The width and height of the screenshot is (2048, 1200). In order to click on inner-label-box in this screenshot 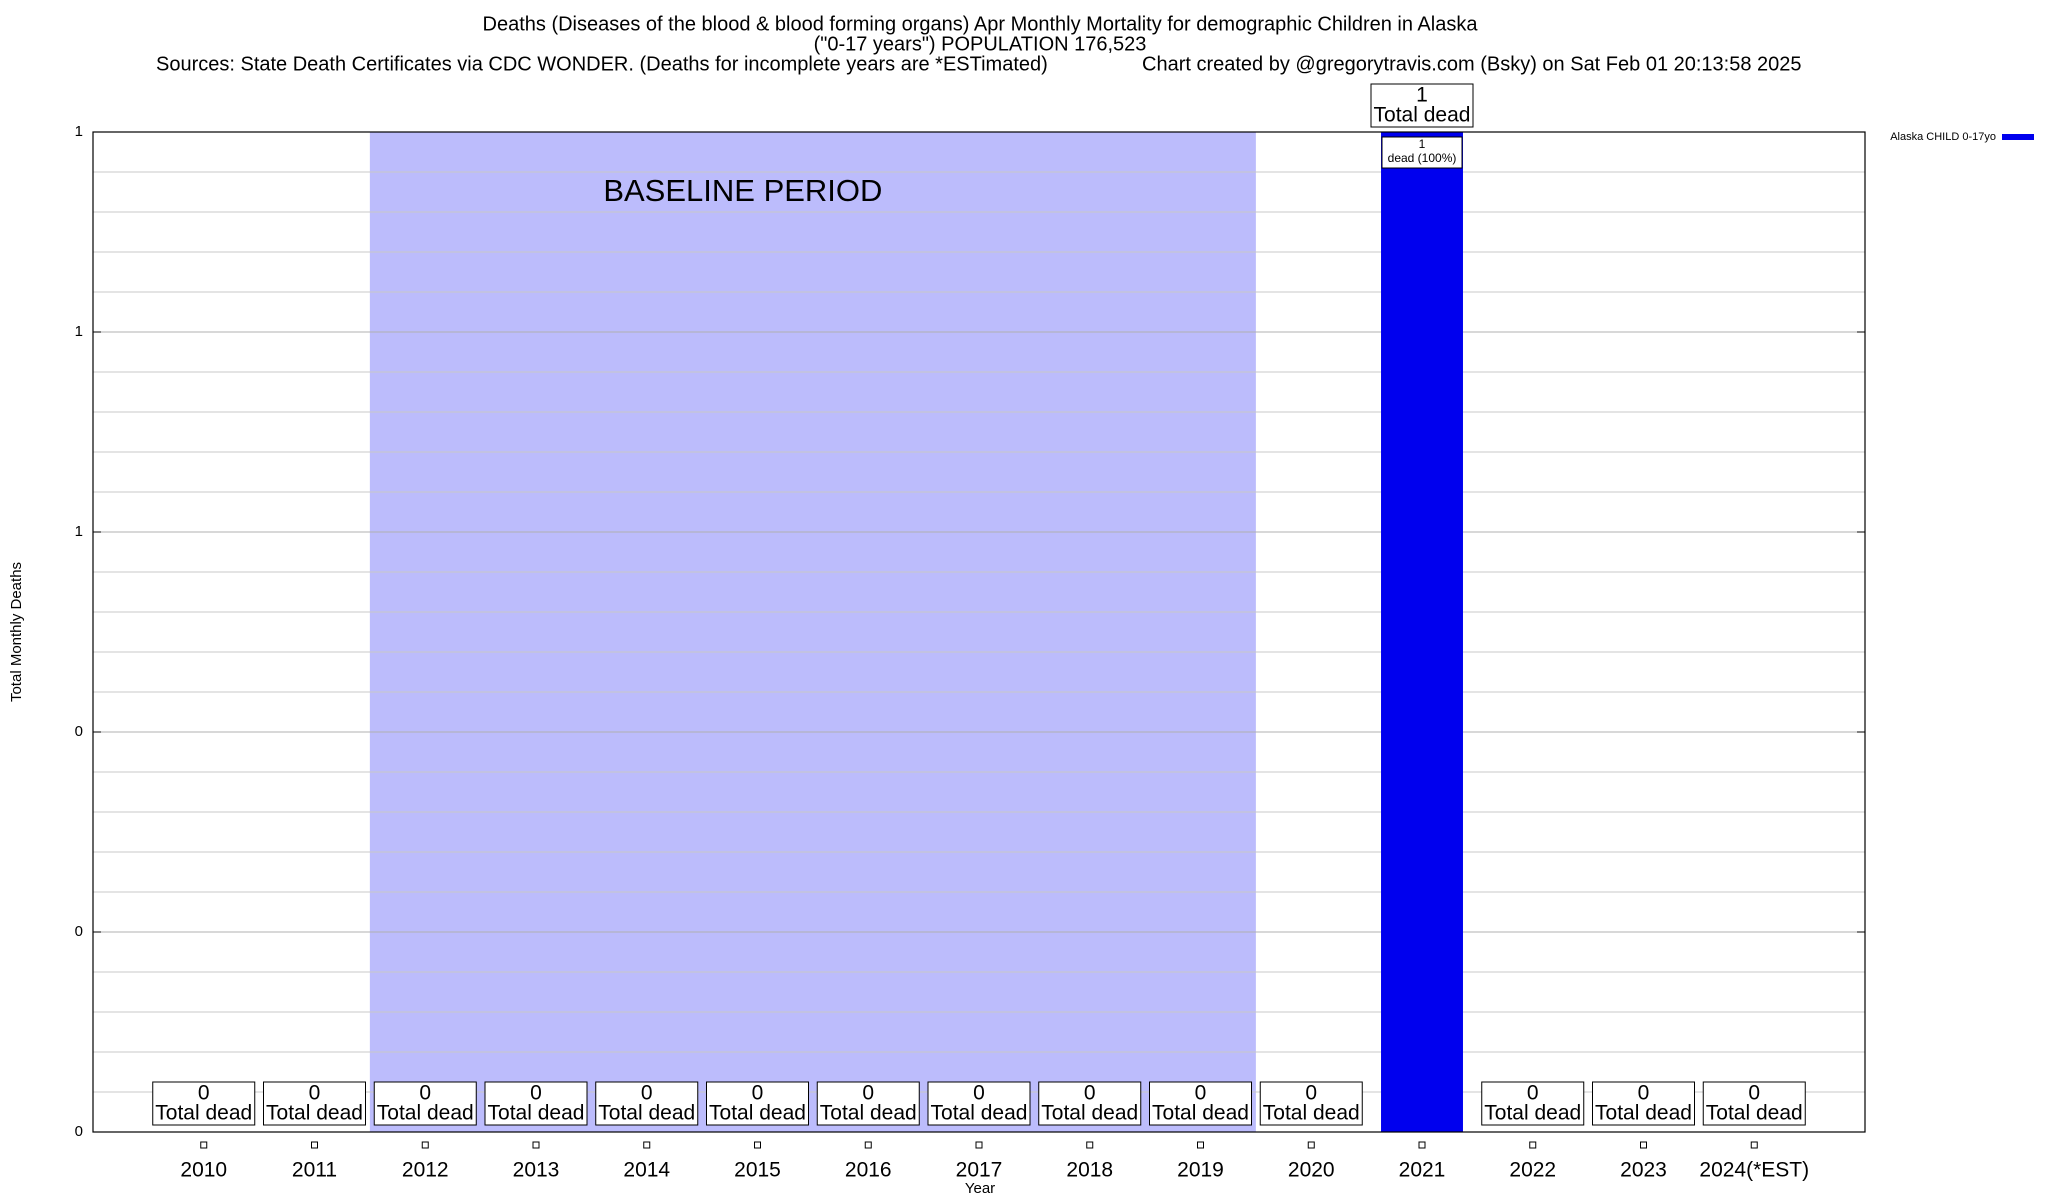, I will do `click(1422, 152)`.